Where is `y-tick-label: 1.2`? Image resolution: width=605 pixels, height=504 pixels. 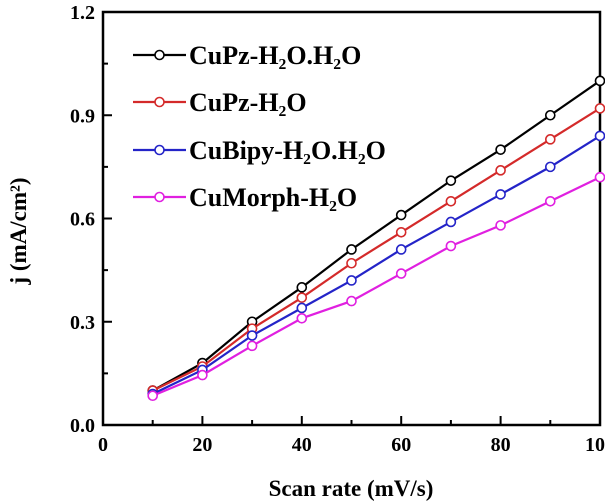 y-tick-label: 1.2 is located at coordinates (82, 13).